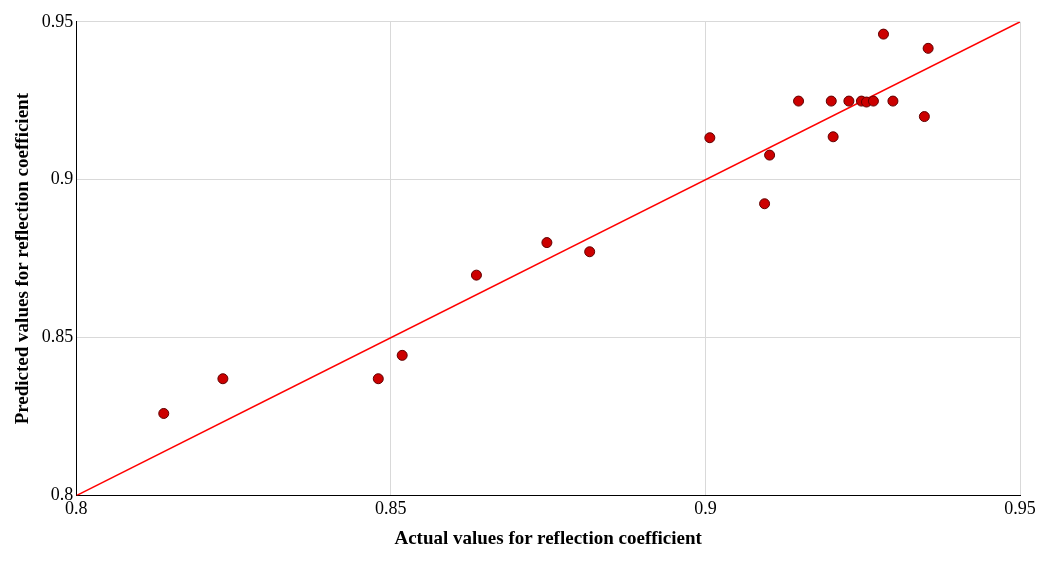 This screenshot has width=1048, height=562. I want to click on x-tick-label: 0.9, so click(705, 508).